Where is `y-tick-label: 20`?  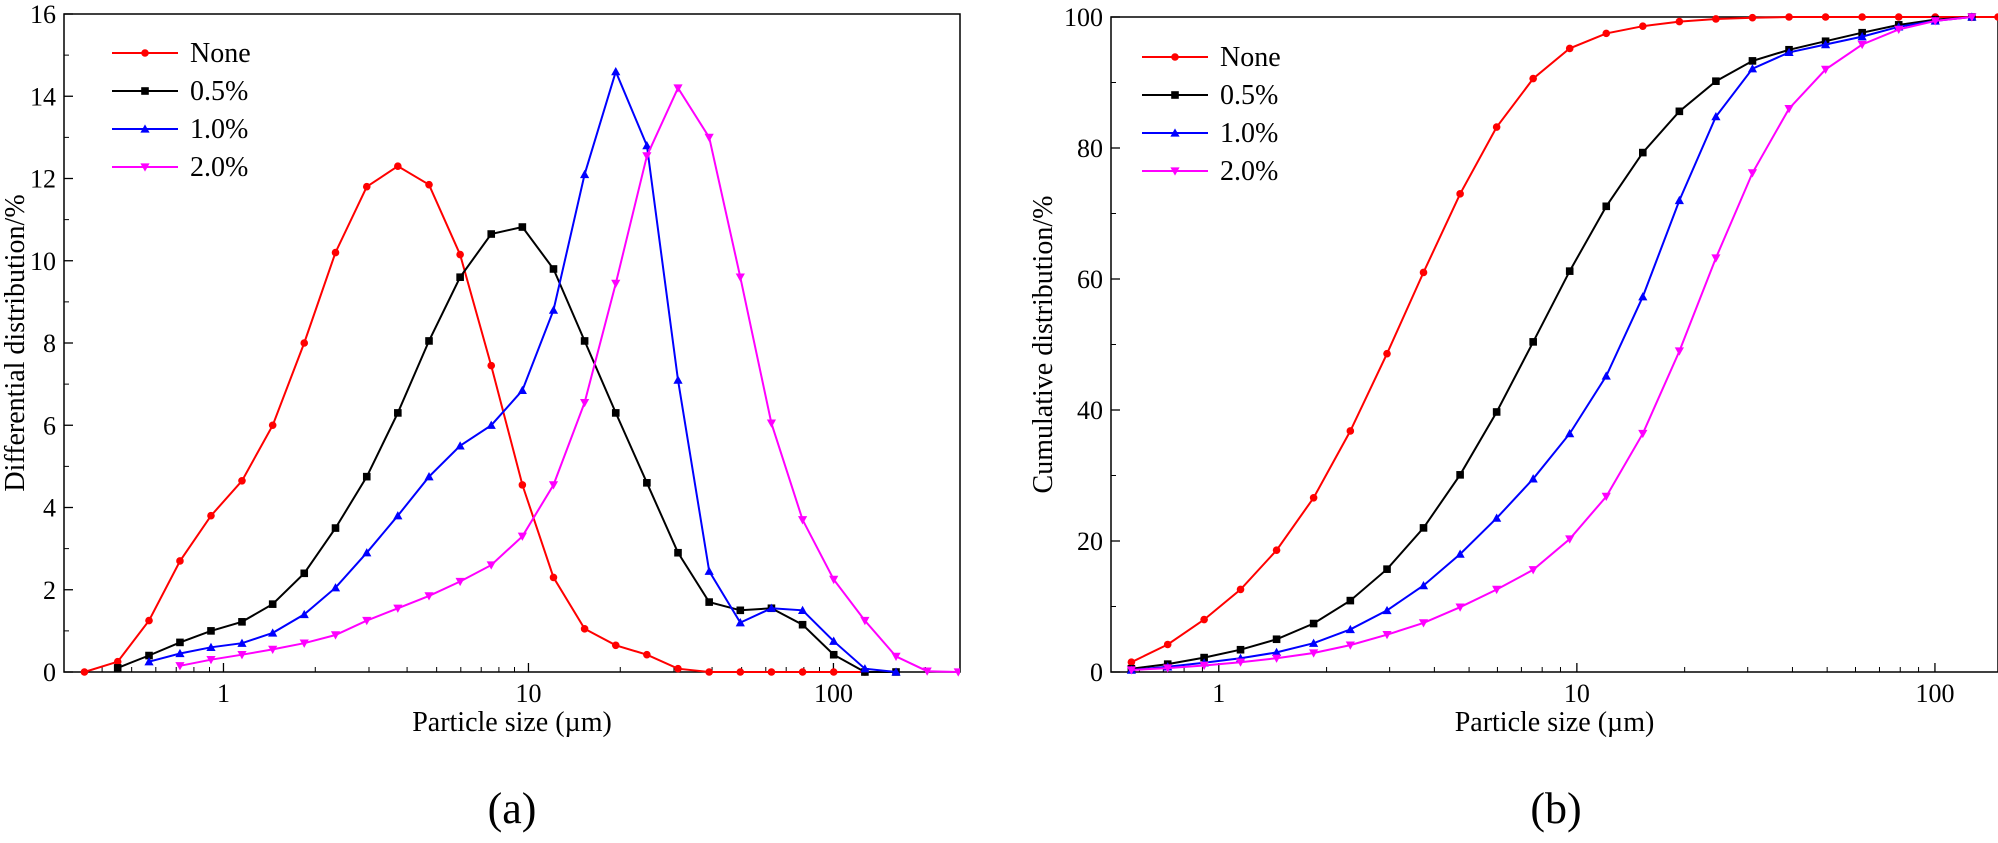 y-tick-label: 20 is located at coordinates (1090, 541).